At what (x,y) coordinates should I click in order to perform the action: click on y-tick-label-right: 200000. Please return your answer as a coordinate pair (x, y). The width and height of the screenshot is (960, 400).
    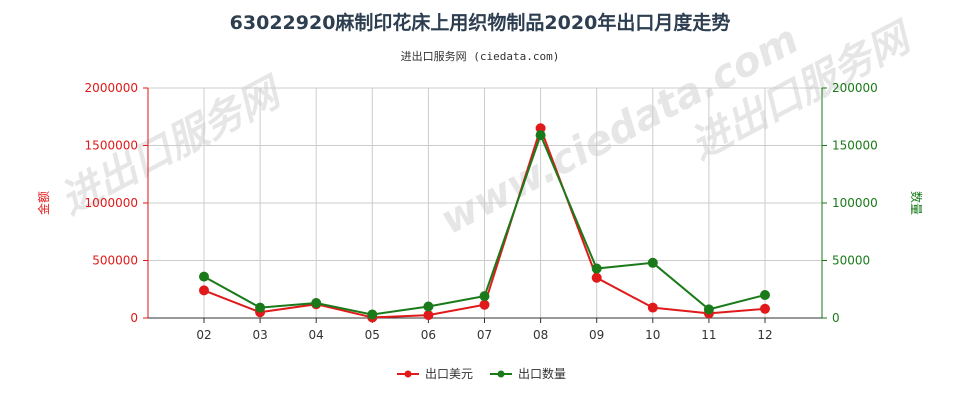
    Looking at the image, I should click on (855, 88).